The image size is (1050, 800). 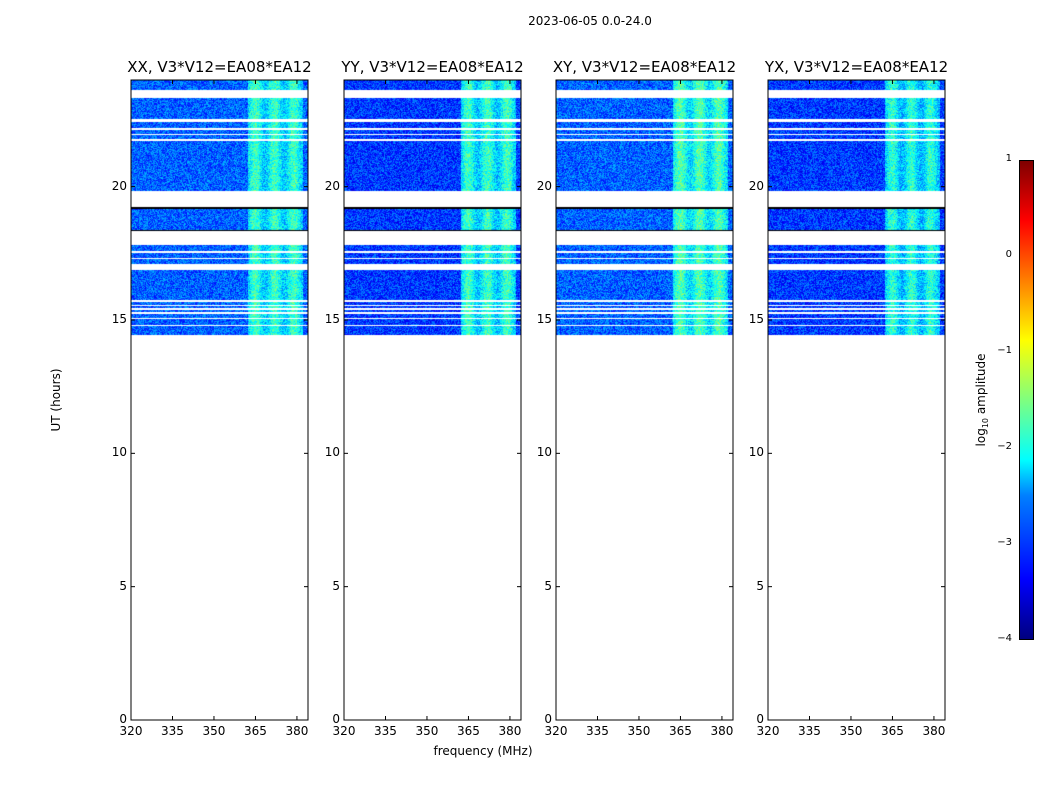 What do you see at coordinates (1008, 254) in the screenshot?
I see `colorbar-tick-label: 0` at bounding box center [1008, 254].